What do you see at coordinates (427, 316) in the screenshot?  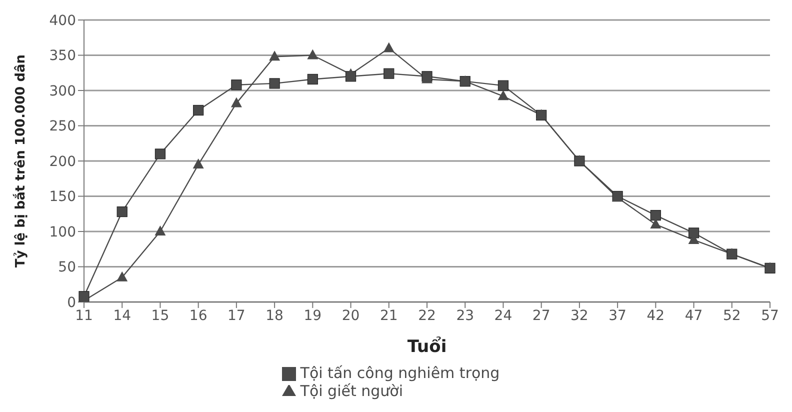 I see `x-tick-label: 22` at bounding box center [427, 316].